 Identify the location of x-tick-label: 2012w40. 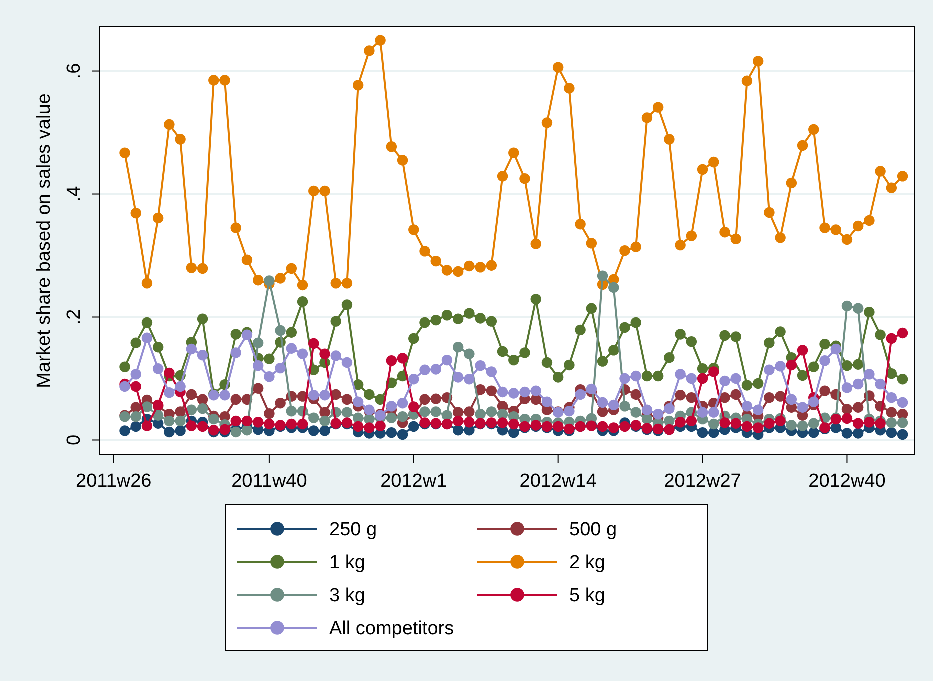
(847, 481).